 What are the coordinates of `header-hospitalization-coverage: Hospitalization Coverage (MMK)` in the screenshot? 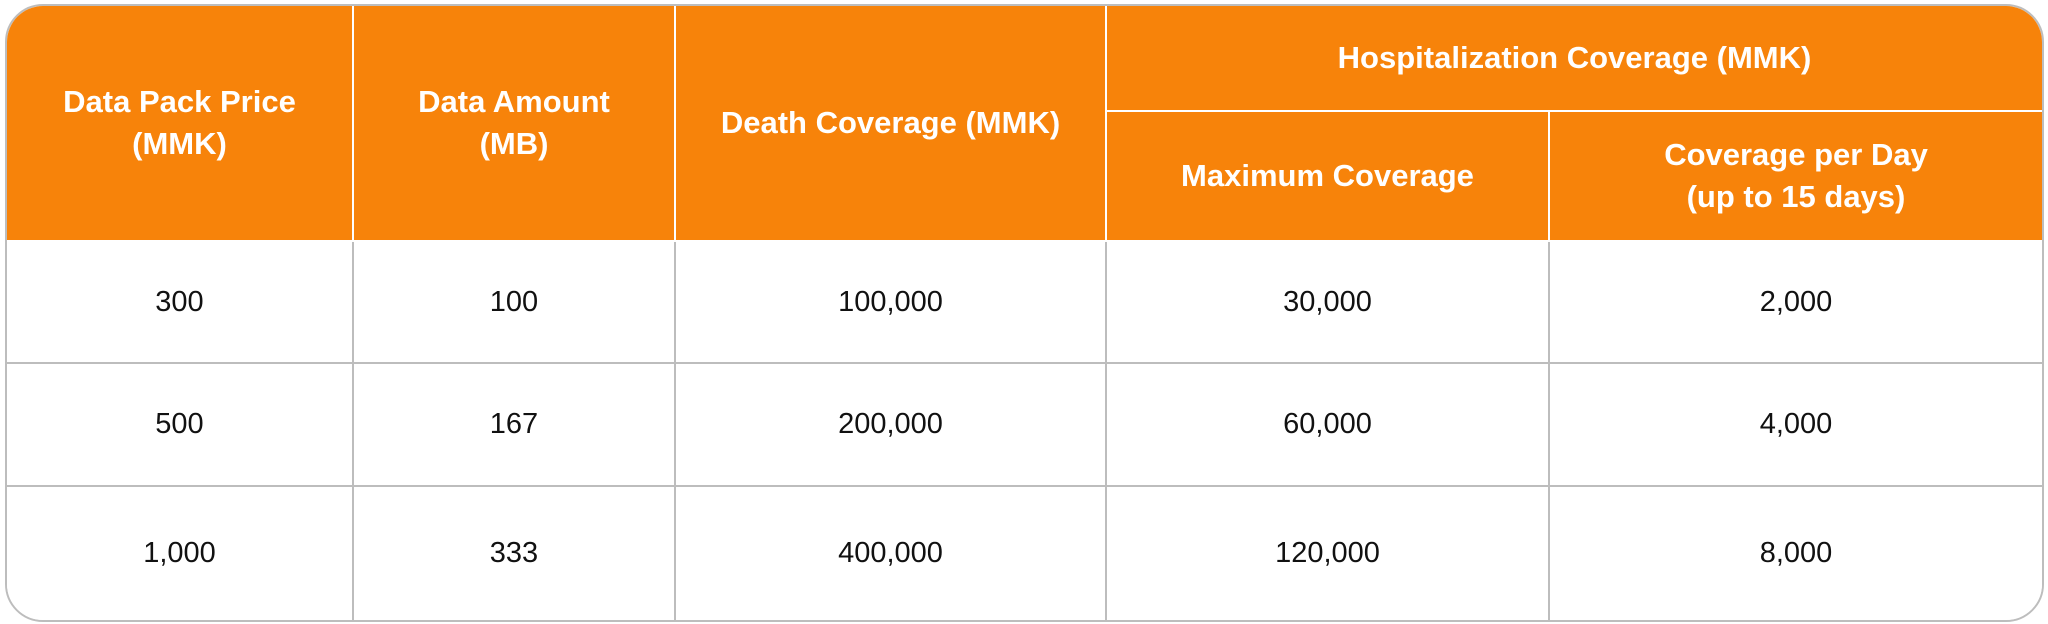 It's located at (1573, 59).